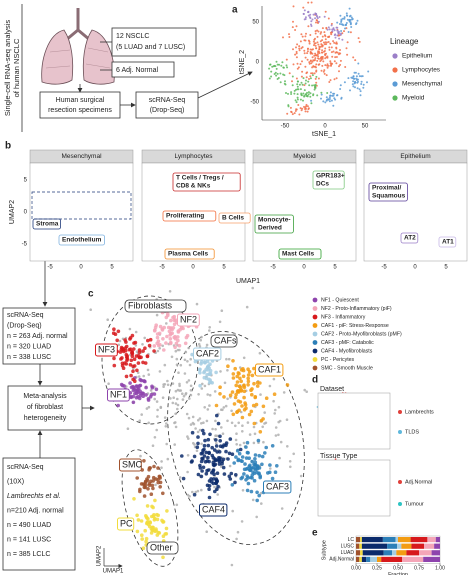  What do you see at coordinates (81, 268) in the screenshot?
I see `x-tick-label: 0` at bounding box center [81, 268].